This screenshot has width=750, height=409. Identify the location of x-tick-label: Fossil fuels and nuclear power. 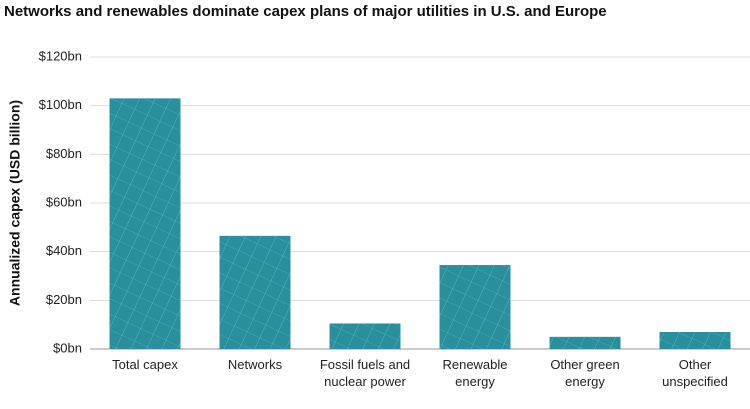
(365, 373).